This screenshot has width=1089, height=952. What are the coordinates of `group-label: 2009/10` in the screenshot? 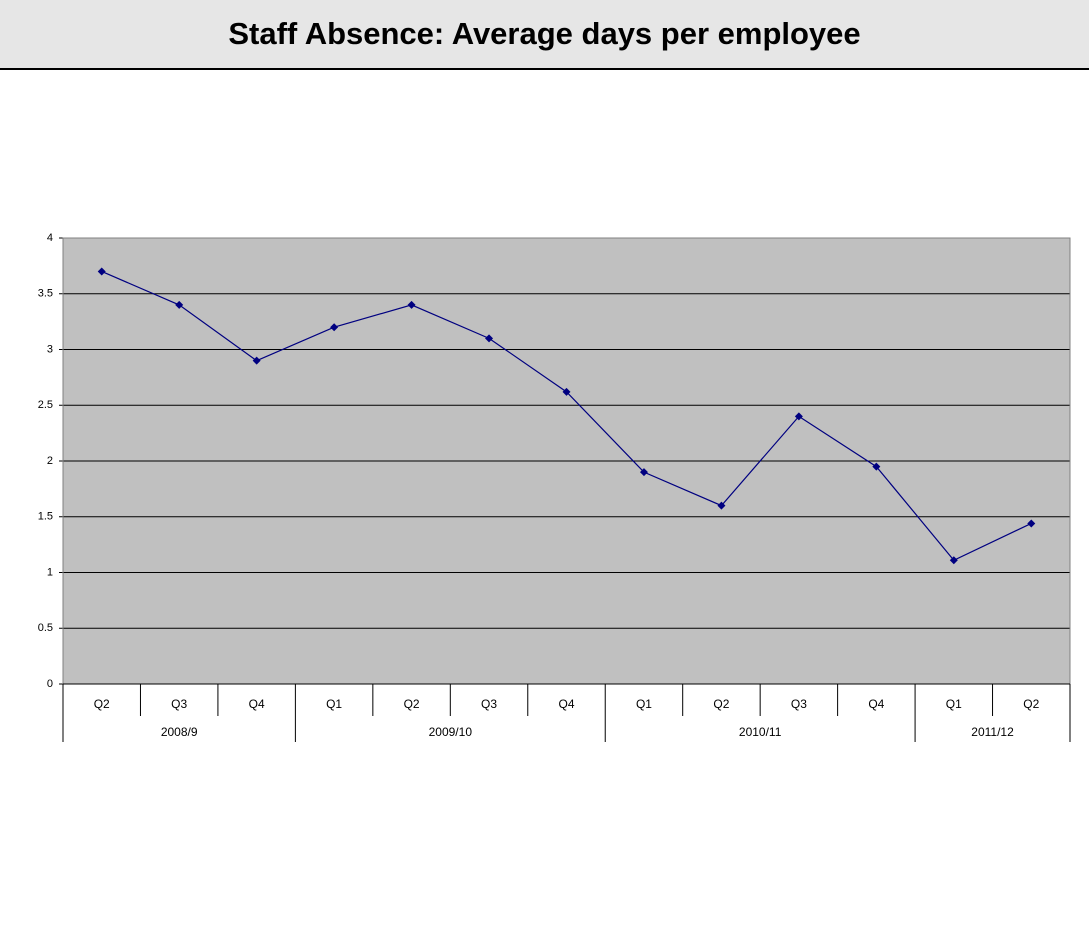 It's located at (451, 732).